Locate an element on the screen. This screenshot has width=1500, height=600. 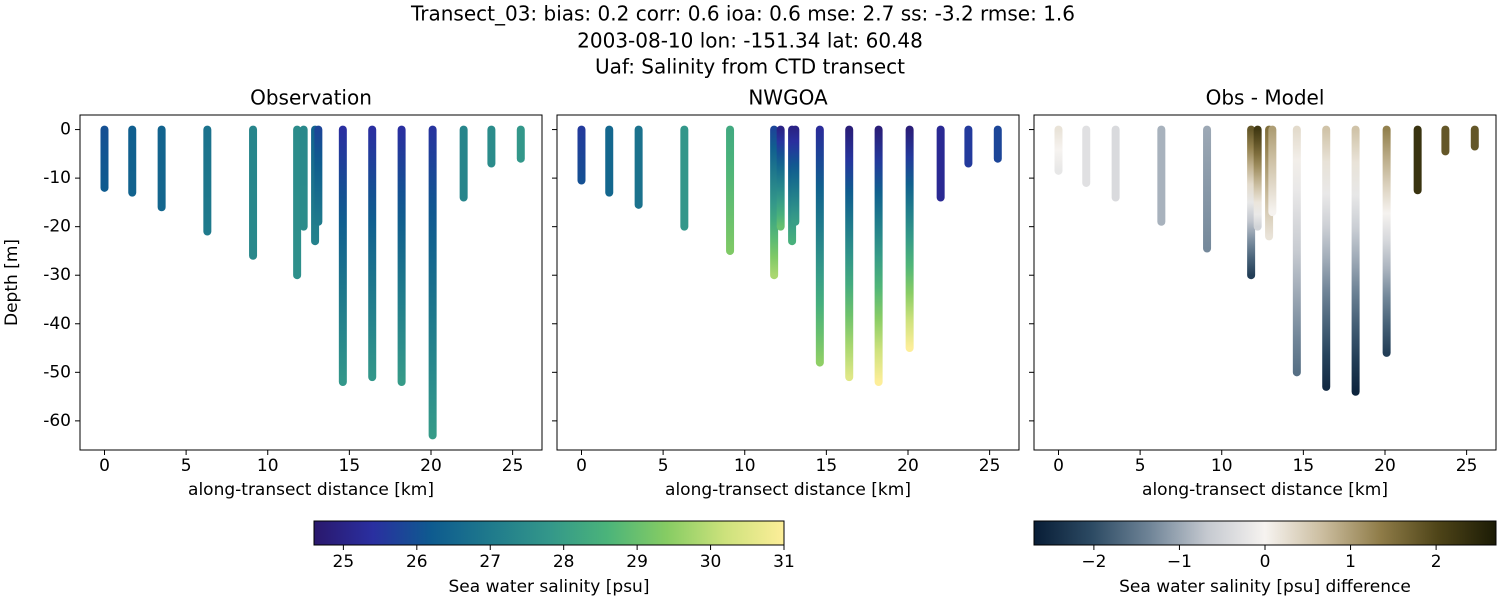
panel-title: NWGOA is located at coordinates (788, 98).